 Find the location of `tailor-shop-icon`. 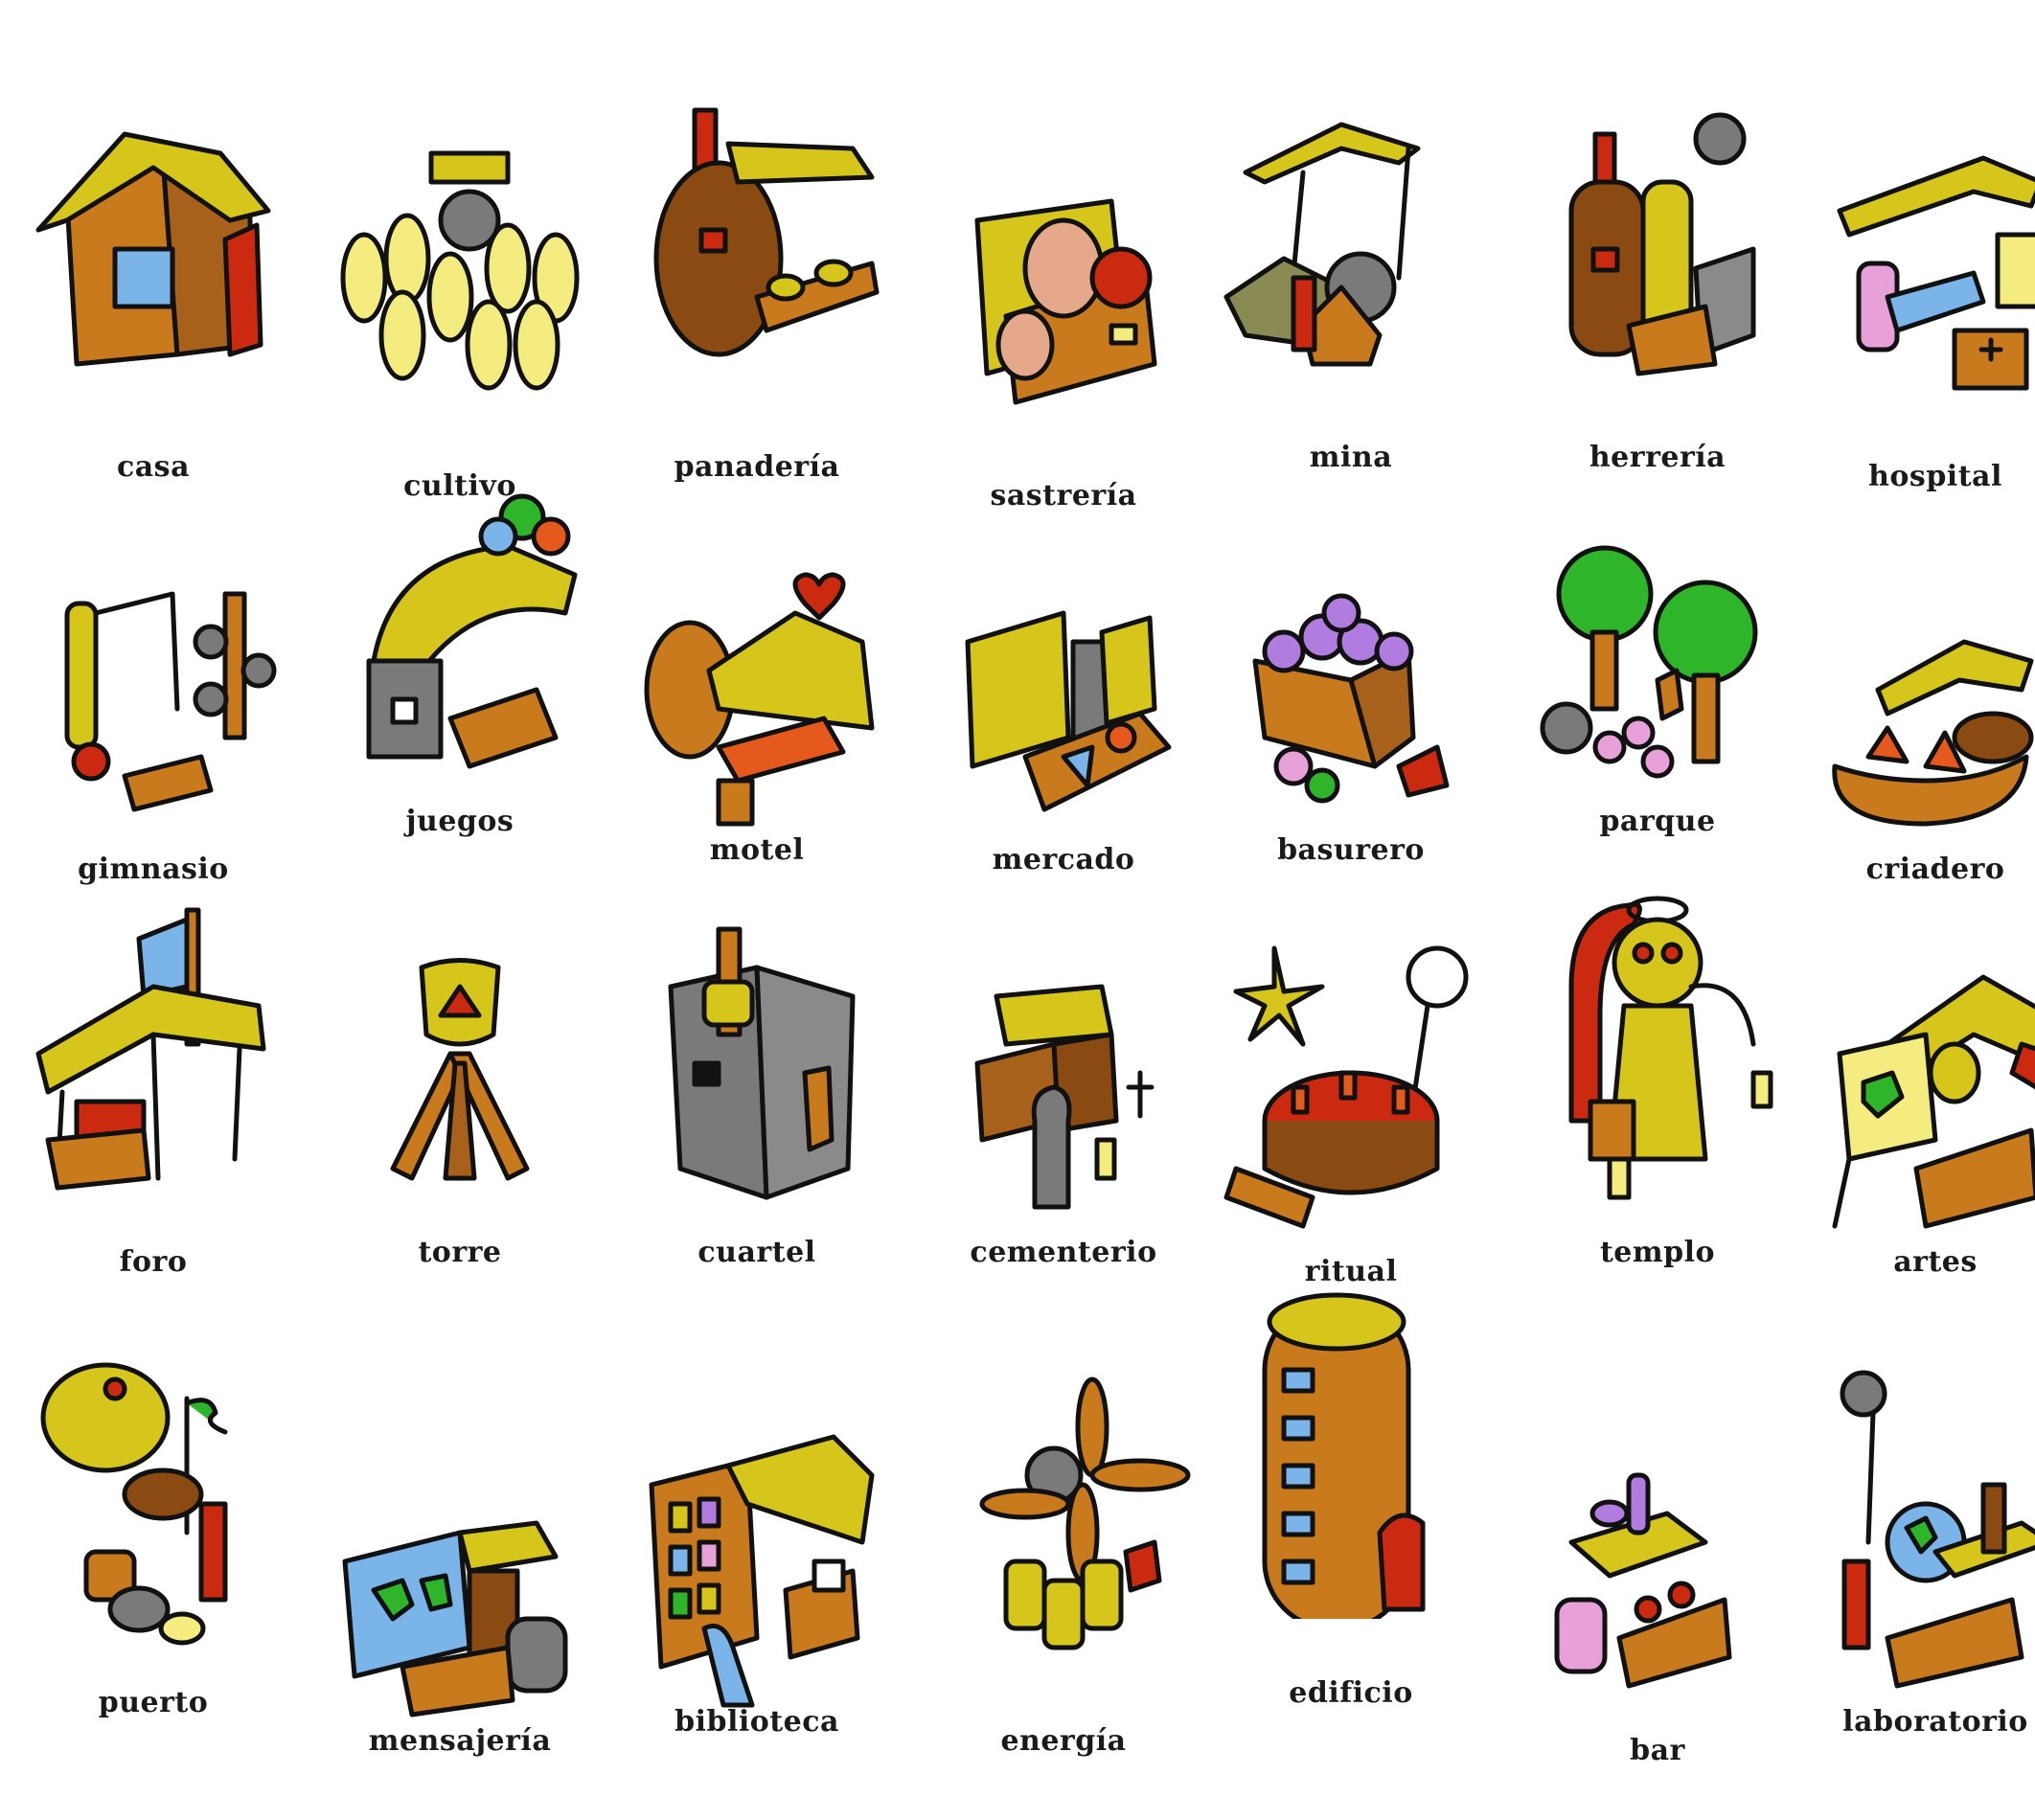

tailor-shop-icon is located at coordinates (1065, 301).